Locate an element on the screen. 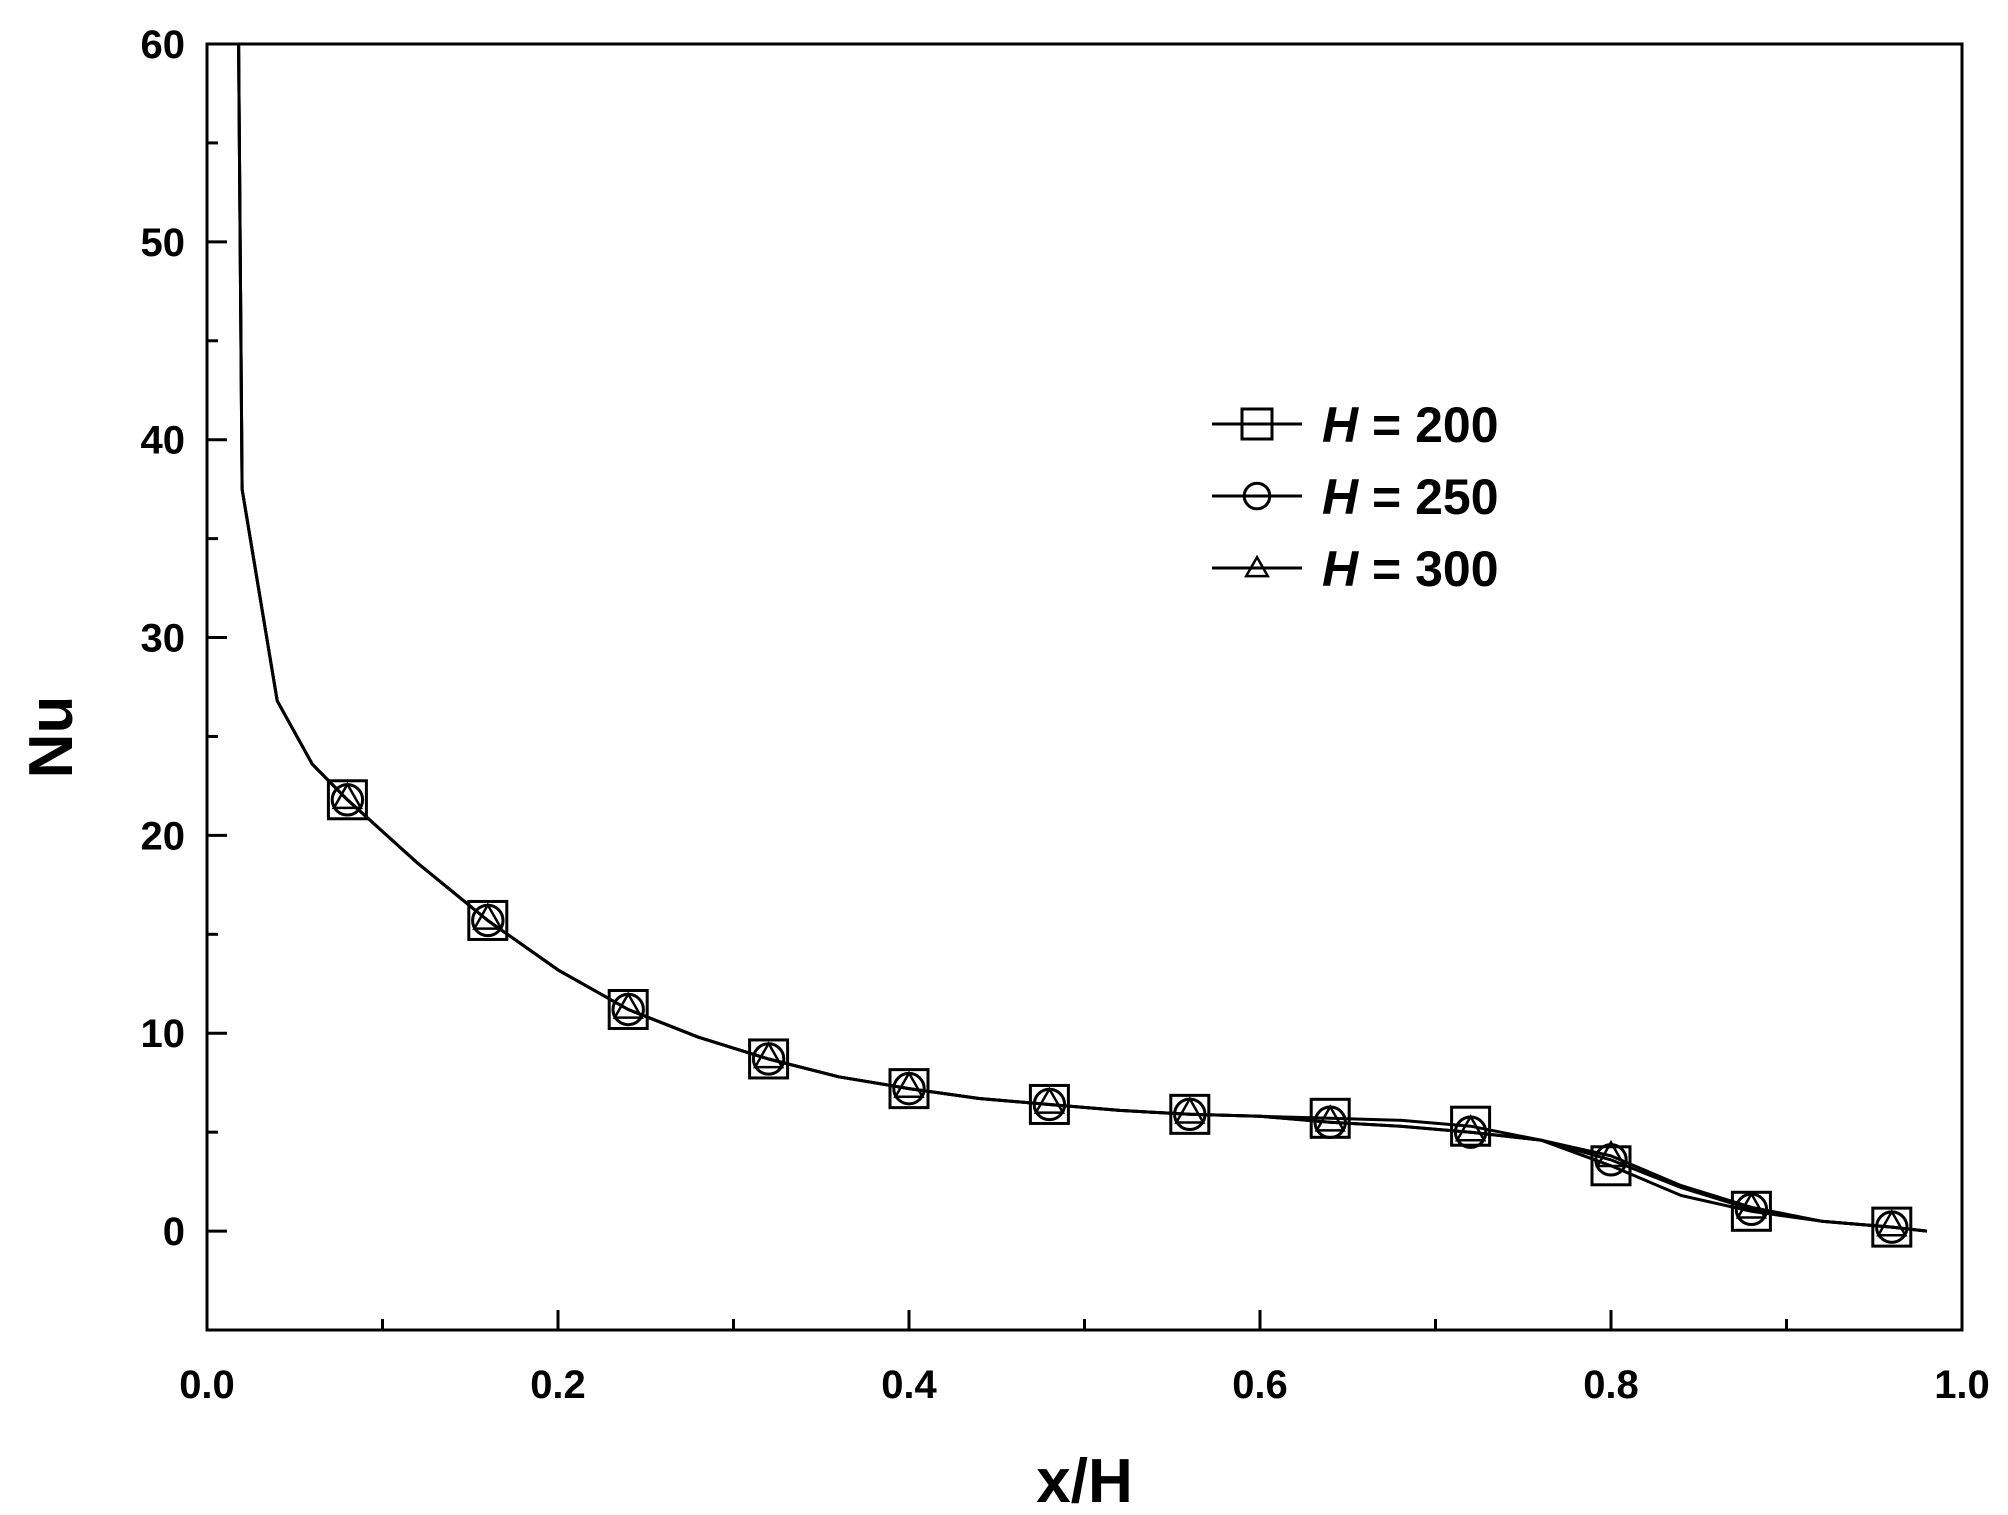 The width and height of the screenshot is (2008, 1515). legend-label: H = 200 is located at coordinates (1410, 425).